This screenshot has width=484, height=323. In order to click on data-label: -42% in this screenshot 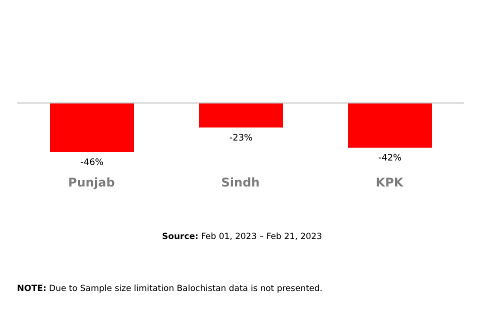, I will do `click(390, 159)`.